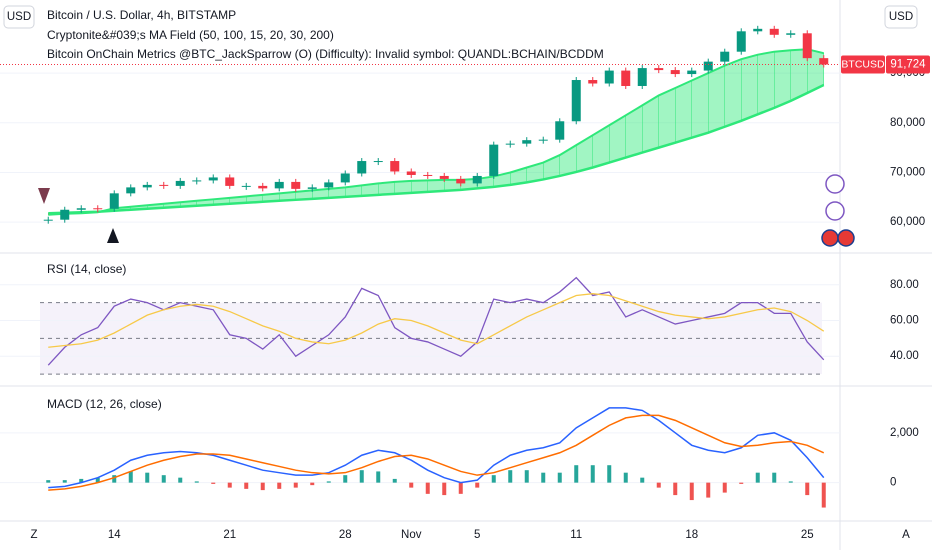 This screenshot has height=550, width=932. Describe the element at coordinates (104, 404) in the screenshot. I see `pane-title: MACD (12, 26, close)` at that location.